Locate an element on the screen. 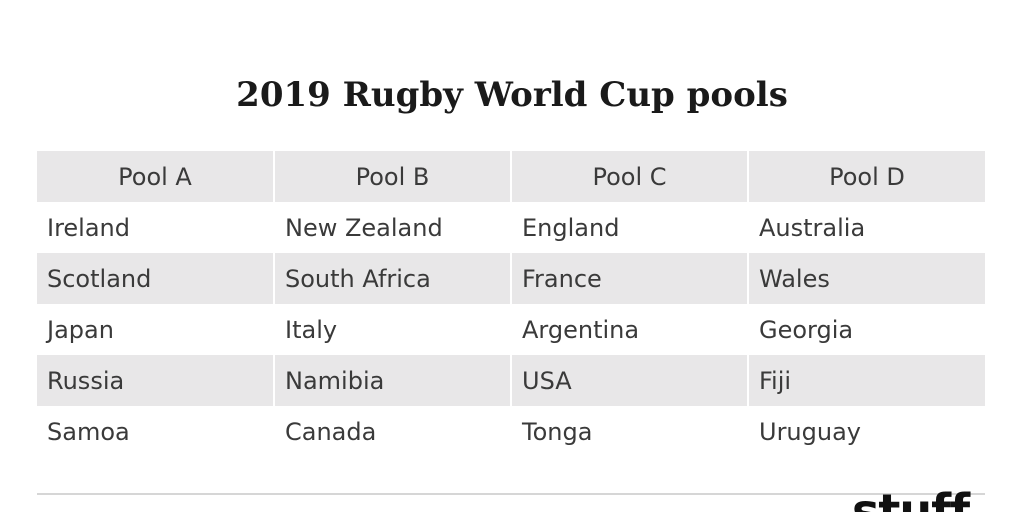  column-header-pool-d: Pool D is located at coordinates (866, 176).